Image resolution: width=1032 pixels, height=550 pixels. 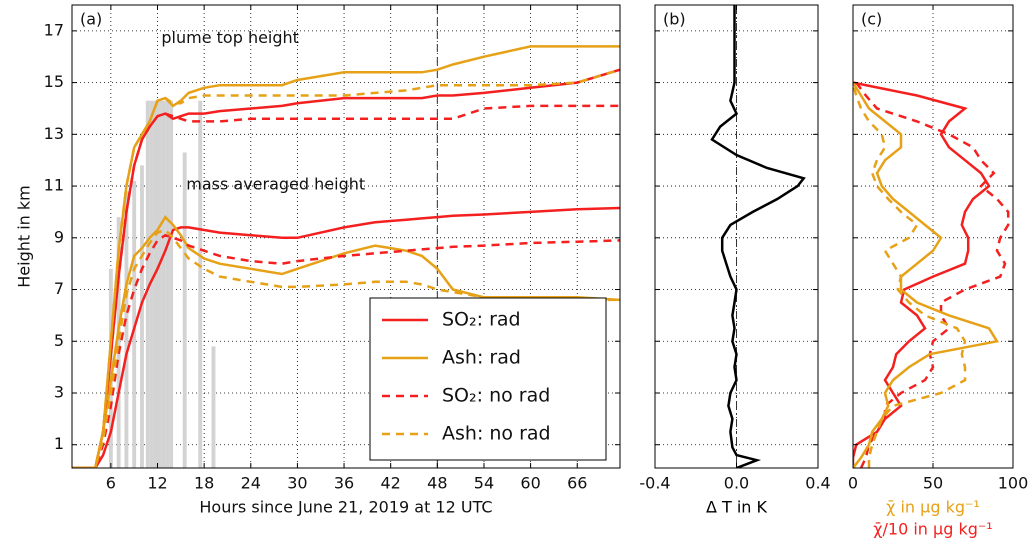 I want to click on x-tick-label: 66, so click(x=577, y=483).